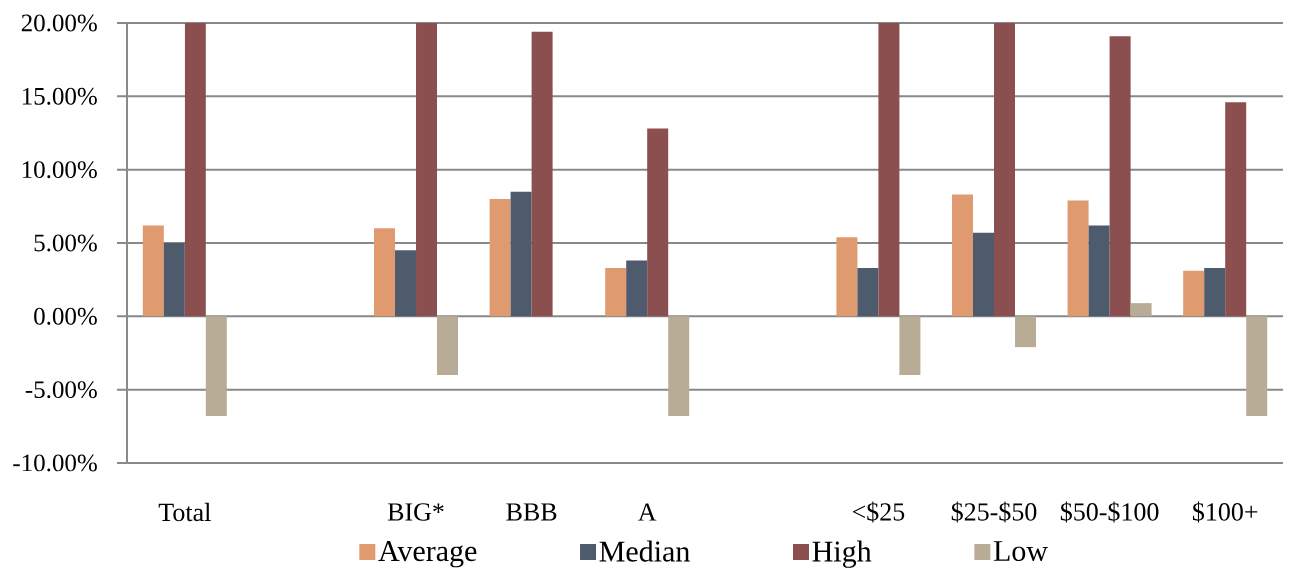 The width and height of the screenshot is (1290, 575). I want to click on y-tick-label: 10.00%, so click(59, 170).